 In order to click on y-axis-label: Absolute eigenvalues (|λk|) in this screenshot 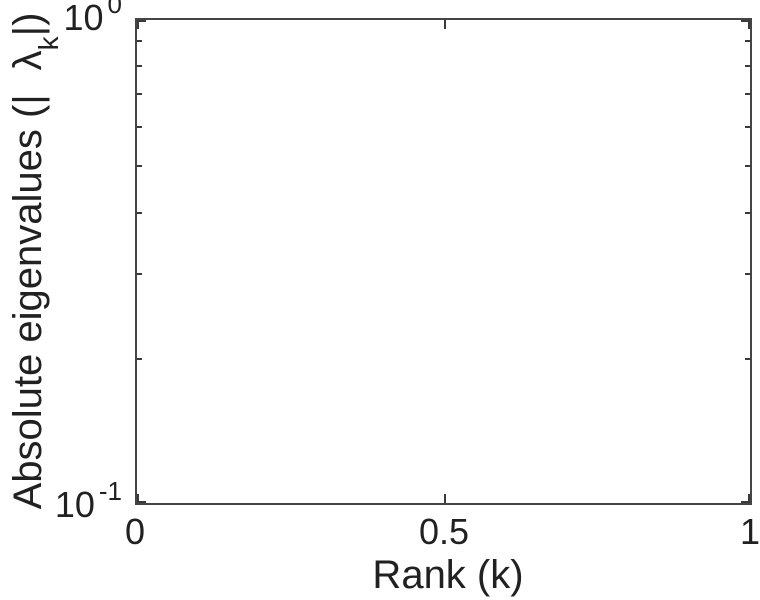, I will do `click(32, 280)`.